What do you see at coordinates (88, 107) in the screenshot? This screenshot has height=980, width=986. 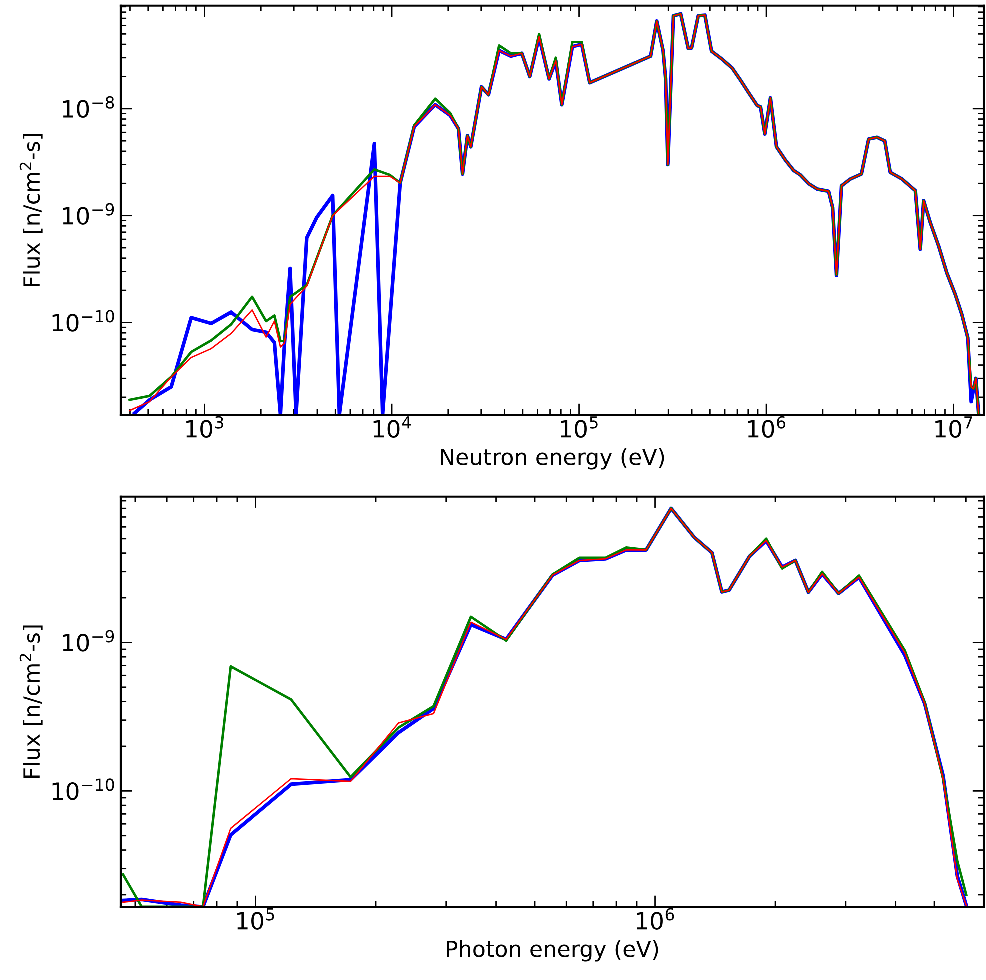 I see `y-tick-label: 10$^{−8}$` at bounding box center [88, 107].